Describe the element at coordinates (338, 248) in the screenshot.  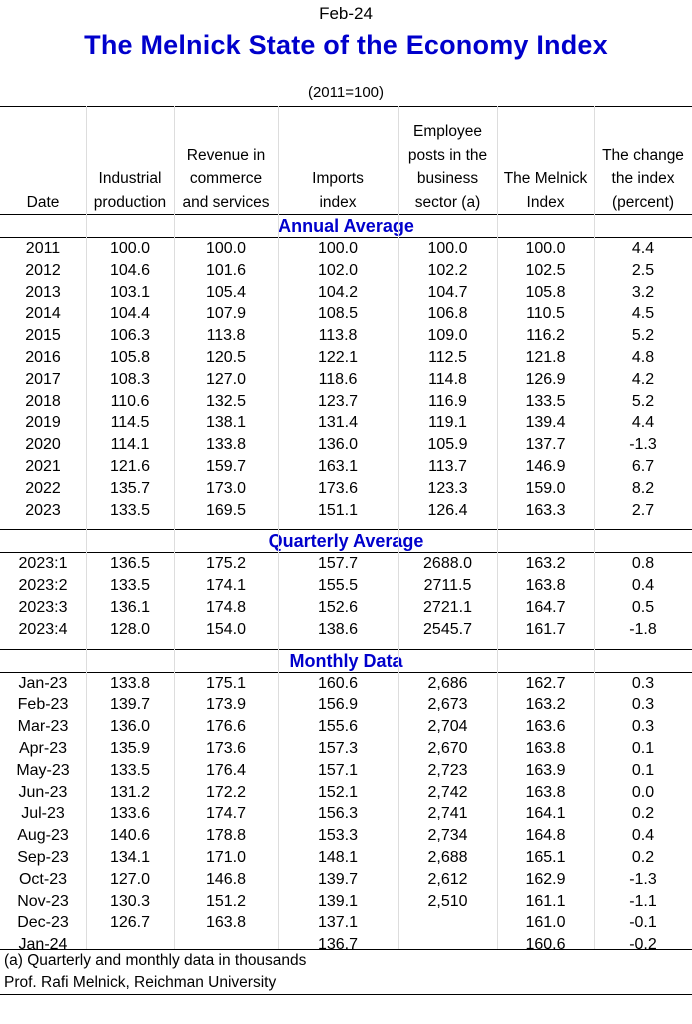
I see `cell-imports-index: 100.0` at that location.